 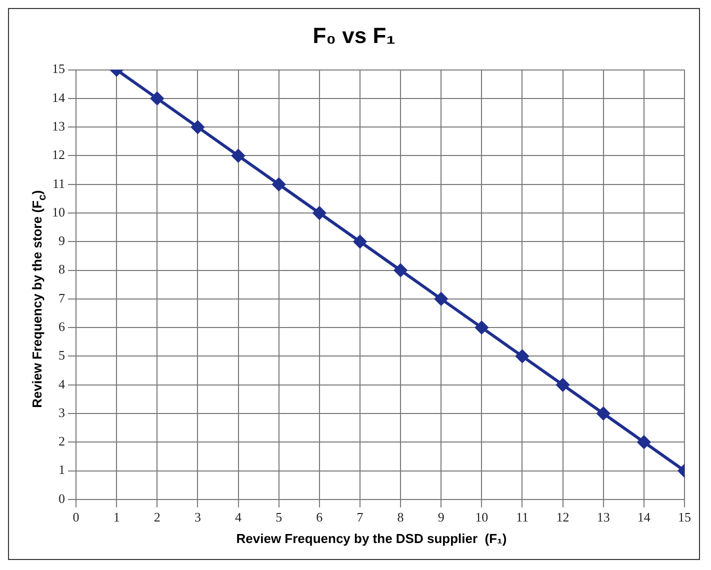 What do you see at coordinates (61, 441) in the screenshot?
I see `y-tick-label: 2` at bounding box center [61, 441].